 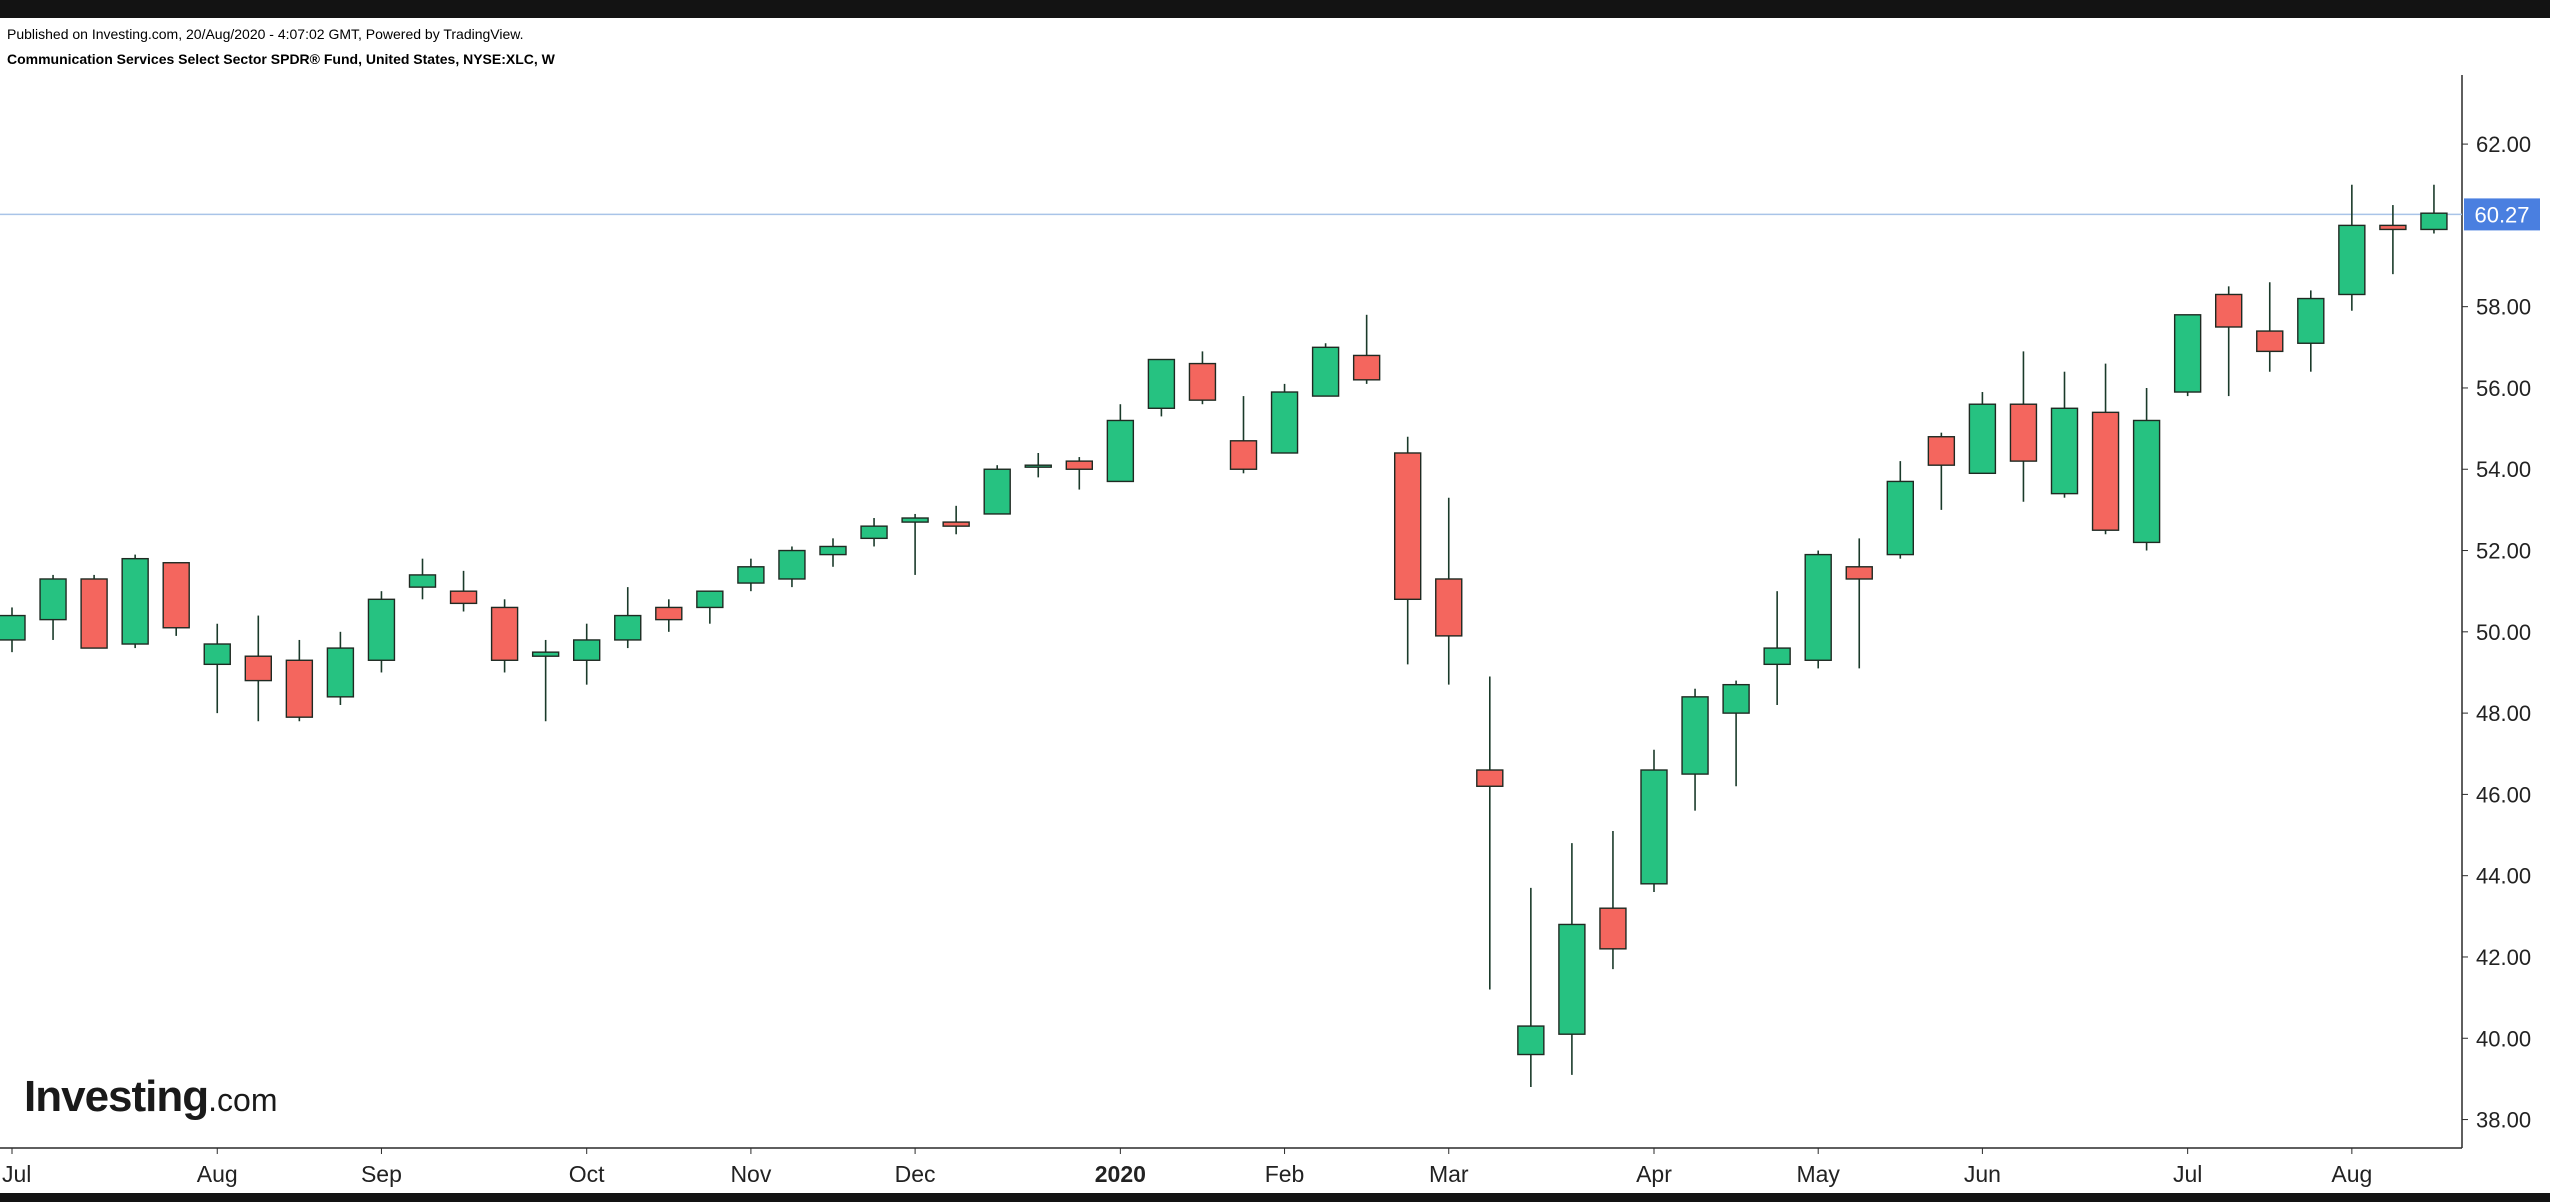 What do you see at coordinates (2503, 1038) in the screenshot?
I see `y-tick-label: 40.00` at bounding box center [2503, 1038].